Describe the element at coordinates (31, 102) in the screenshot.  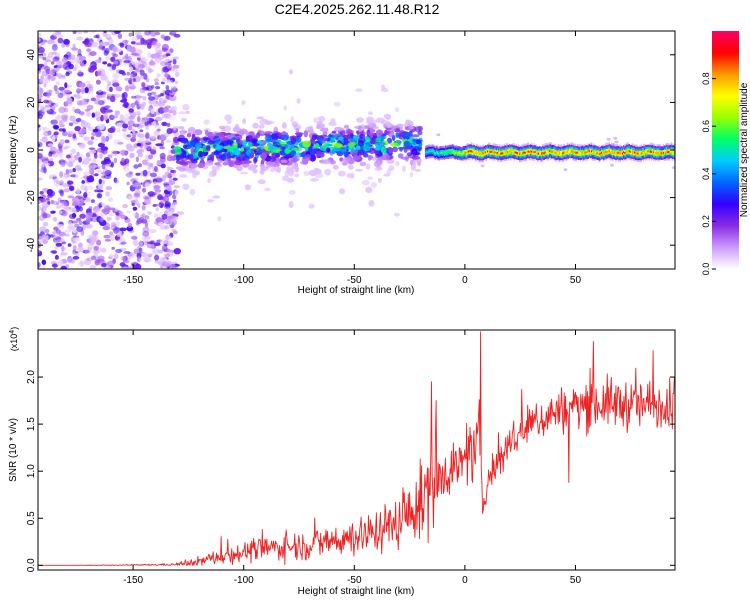
I see `y-tick-label: 20` at that location.